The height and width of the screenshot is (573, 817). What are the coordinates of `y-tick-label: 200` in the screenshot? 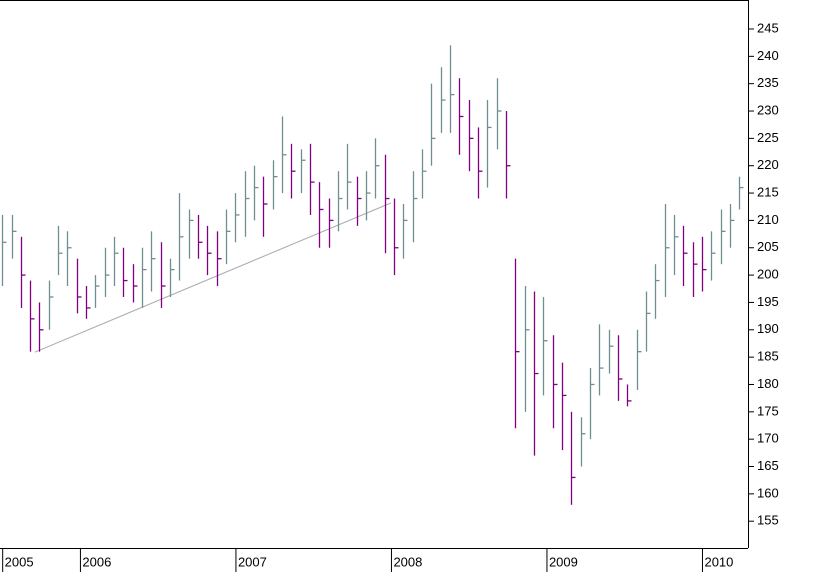 It's located at (768, 274).